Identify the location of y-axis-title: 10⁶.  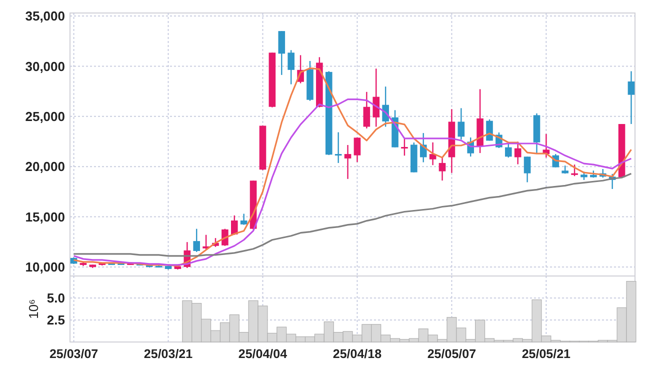
(33, 309).